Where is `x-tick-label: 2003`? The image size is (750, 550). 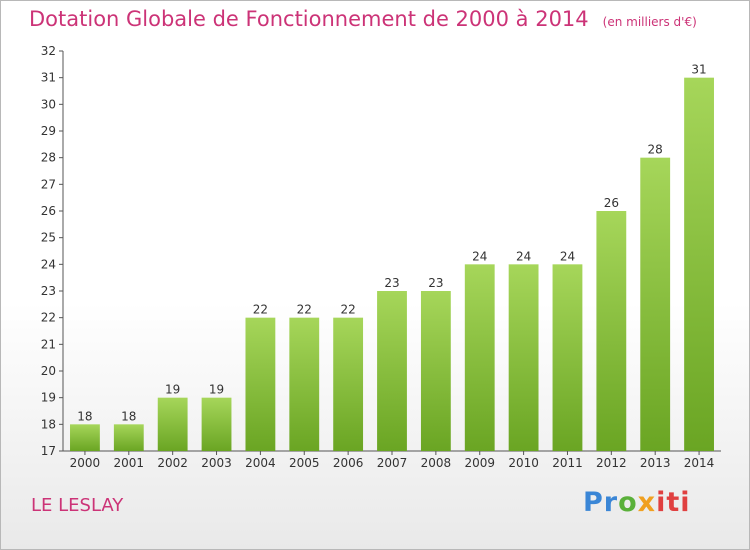 x-tick-label: 2003 is located at coordinates (216, 463).